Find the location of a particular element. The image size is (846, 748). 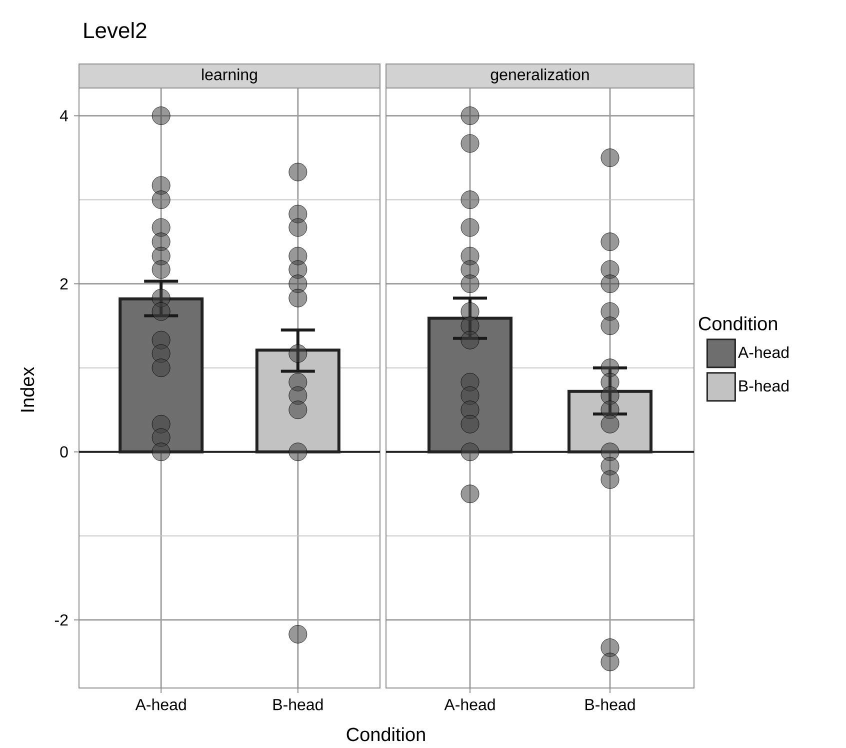

y-tick-label: 4 is located at coordinates (64, 116).